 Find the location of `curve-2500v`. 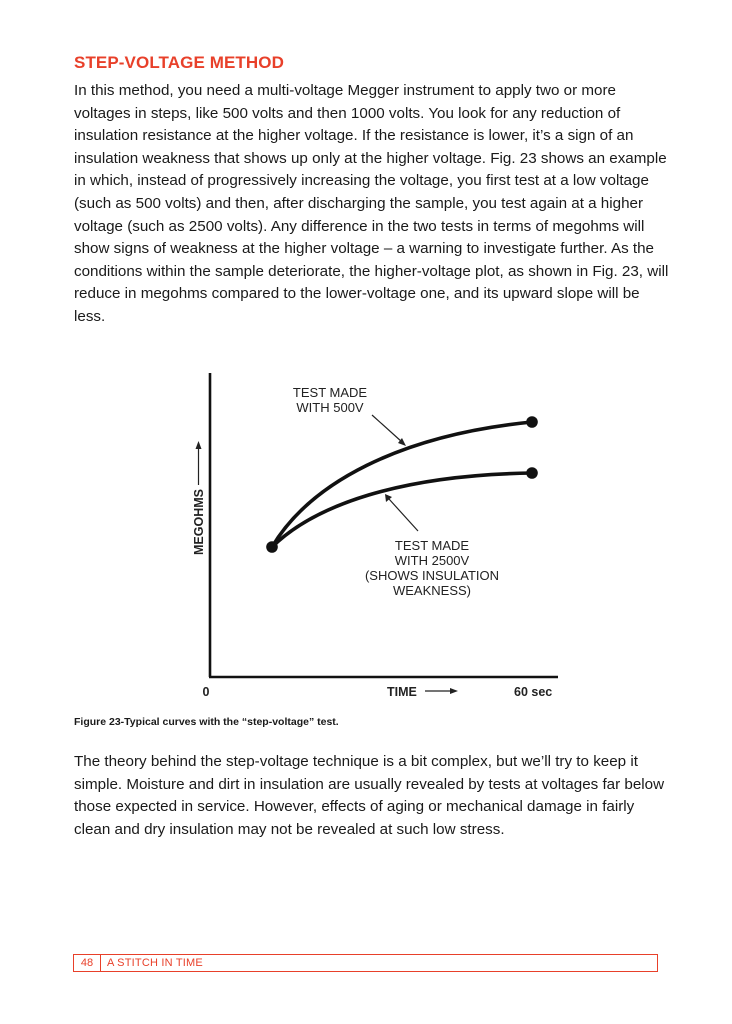

curve-2500v is located at coordinates (402, 510).